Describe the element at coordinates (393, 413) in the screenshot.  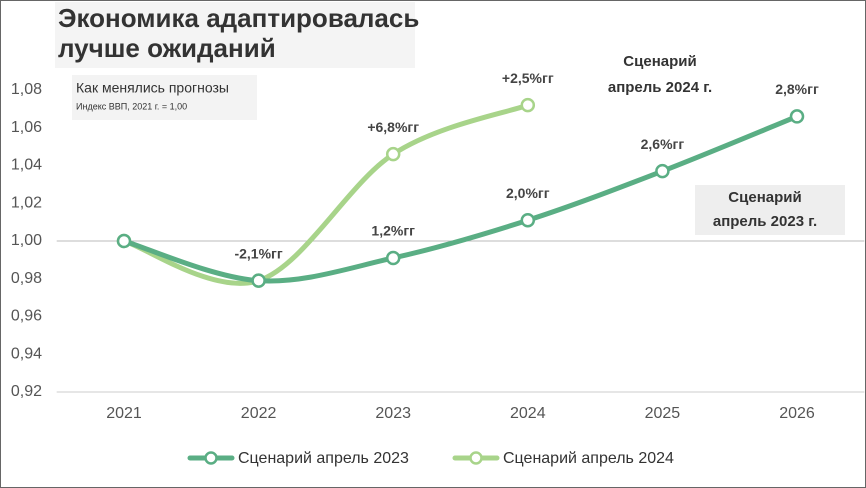
I see `x-tick-label: 2023` at that location.